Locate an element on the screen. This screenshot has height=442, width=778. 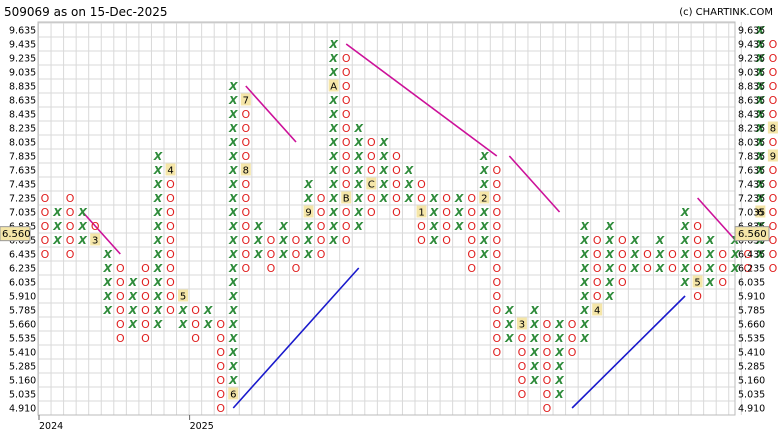
y-tick-label: 5.160 is located at coordinates (751, 381).